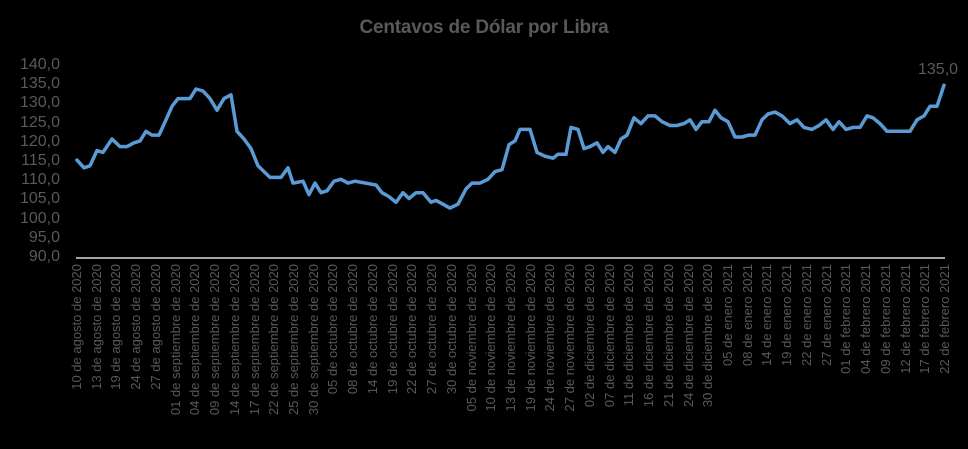 The height and width of the screenshot is (449, 968). I want to click on x-tick-label: 19 de enero 2021, so click(787, 315).